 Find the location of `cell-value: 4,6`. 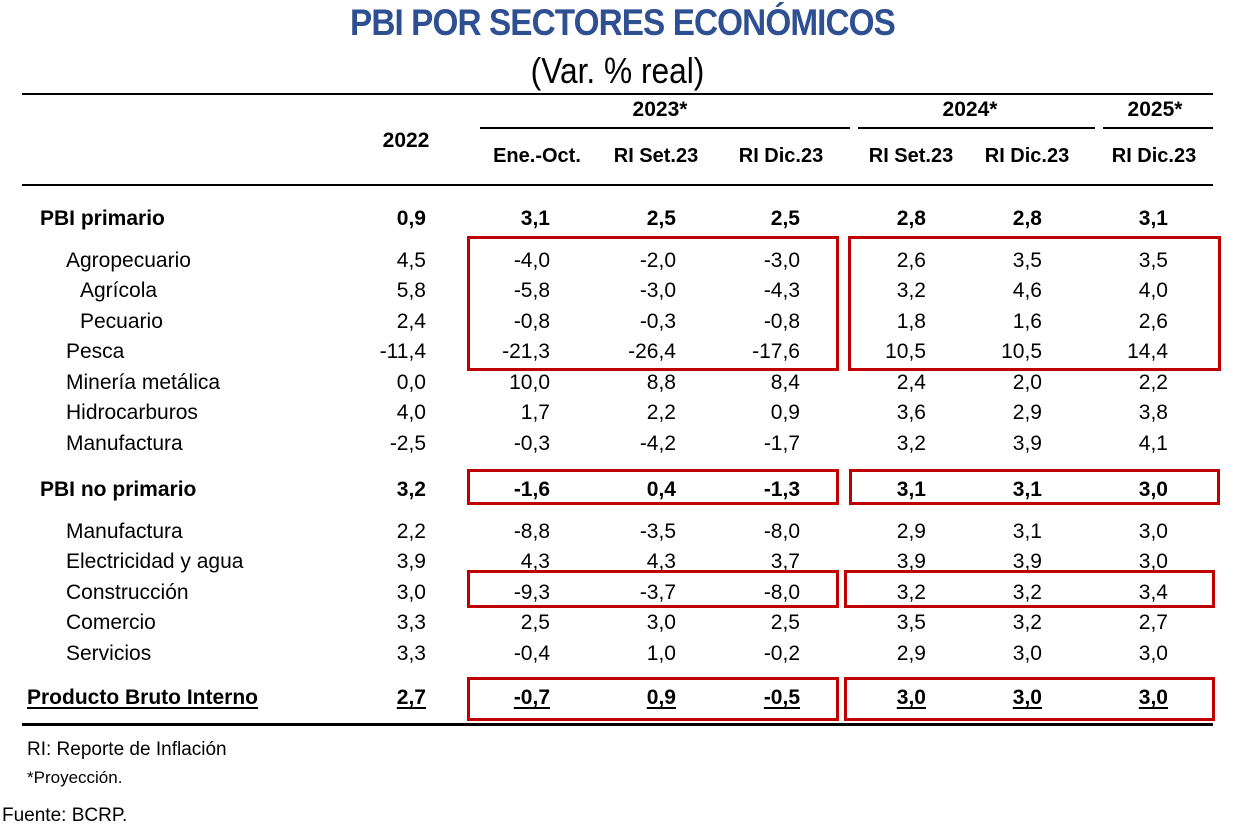

cell-value: 4,6 is located at coordinates (1027, 290).